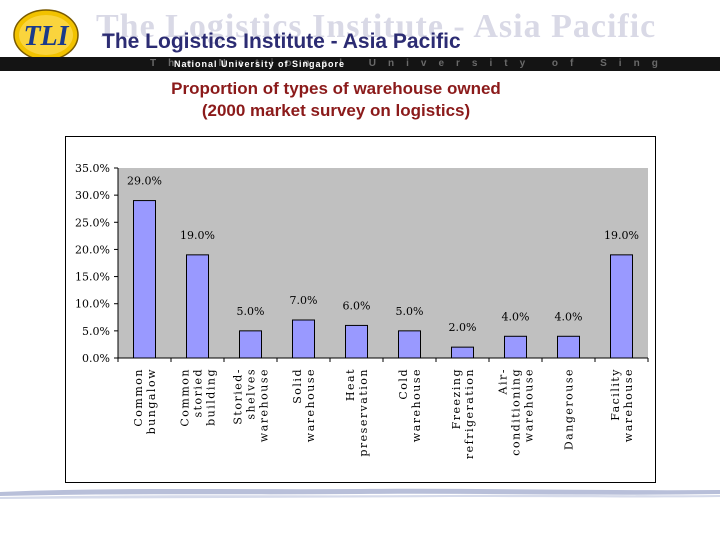 The width and height of the screenshot is (720, 540). What do you see at coordinates (297, 386) in the screenshot?
I see `x-category-label-line: Solid` at bounding box center [297, 386].